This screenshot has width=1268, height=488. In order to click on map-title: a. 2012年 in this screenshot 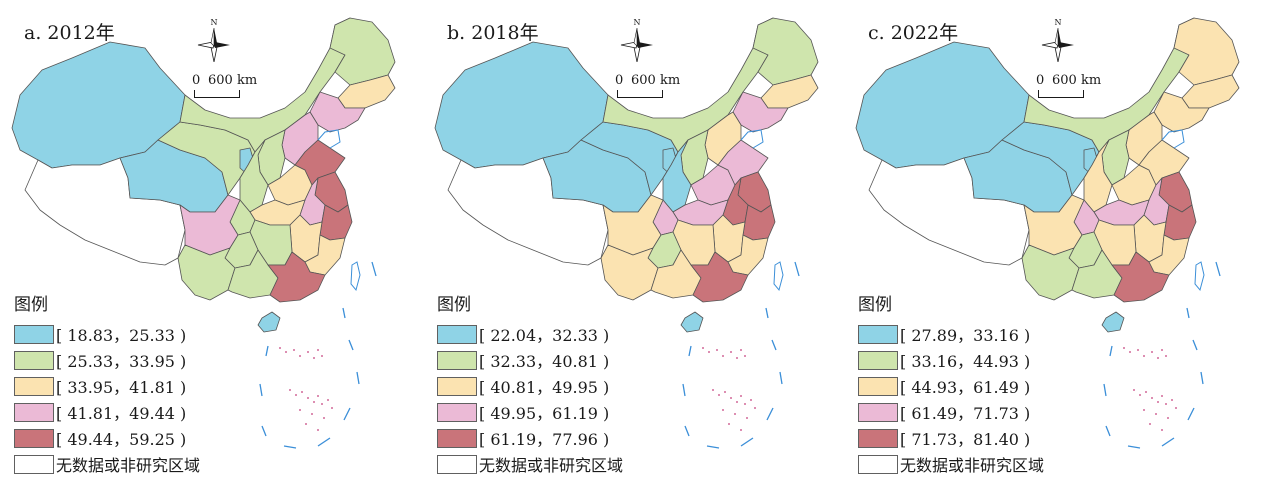, I will do `click(69, 33)`.